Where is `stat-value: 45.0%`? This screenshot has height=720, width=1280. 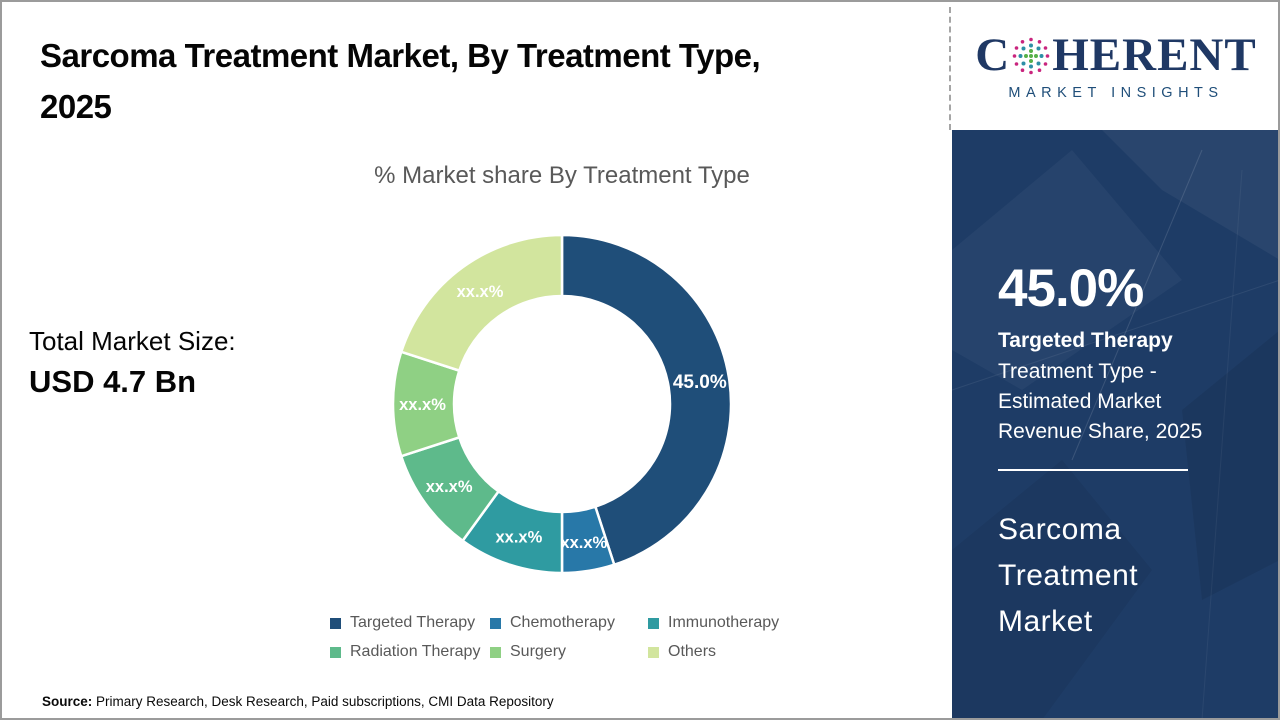
stat-value: 45.0% is located at coordinates (1071, 288).